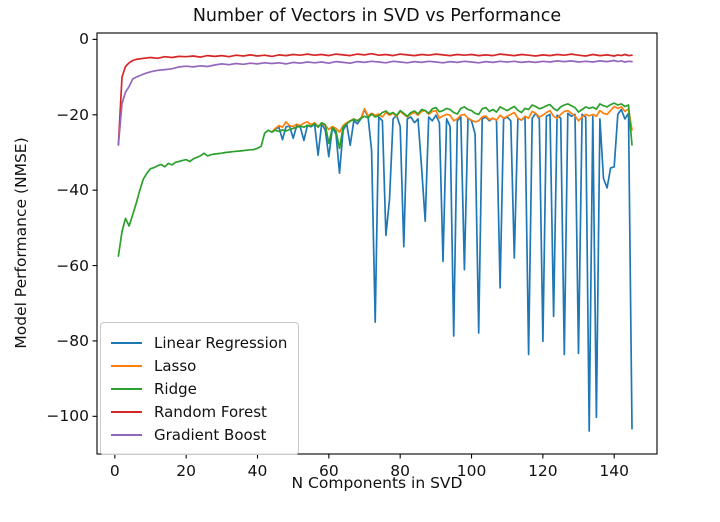 The height and width of the screenshot is (522, 720). What do you see at coordinates (199, 365) in the screenshot?
I see `legend-item-lasso: Lasso` at bounding box center [199, 365].